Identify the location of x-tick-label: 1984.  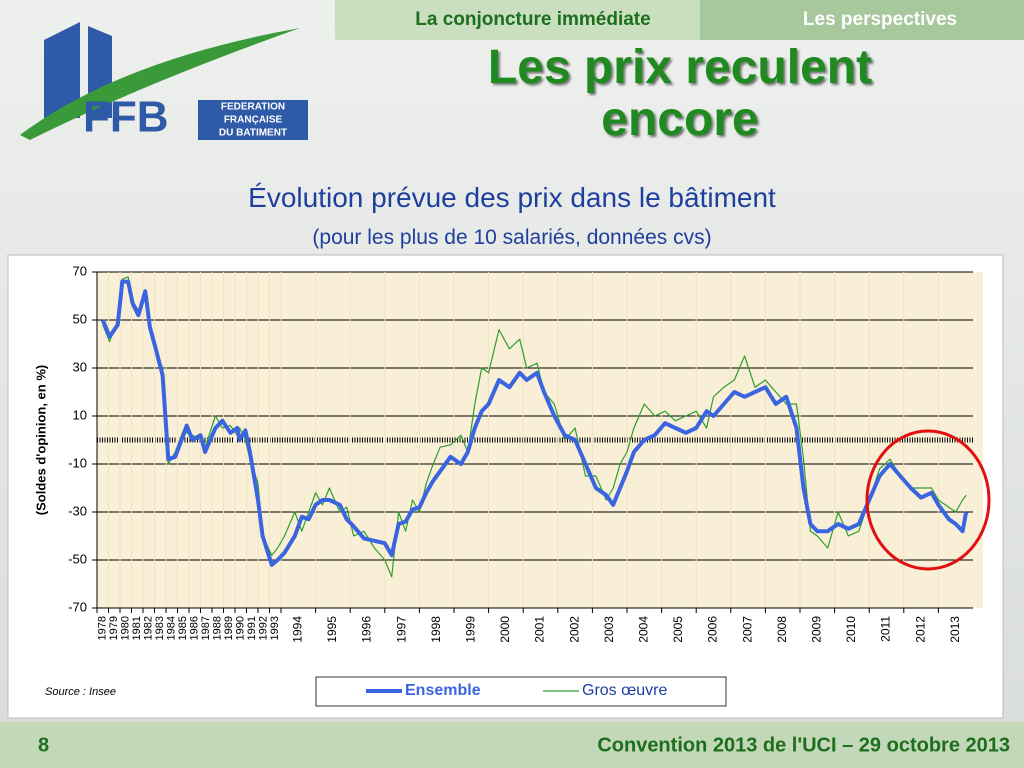
(172, 628).